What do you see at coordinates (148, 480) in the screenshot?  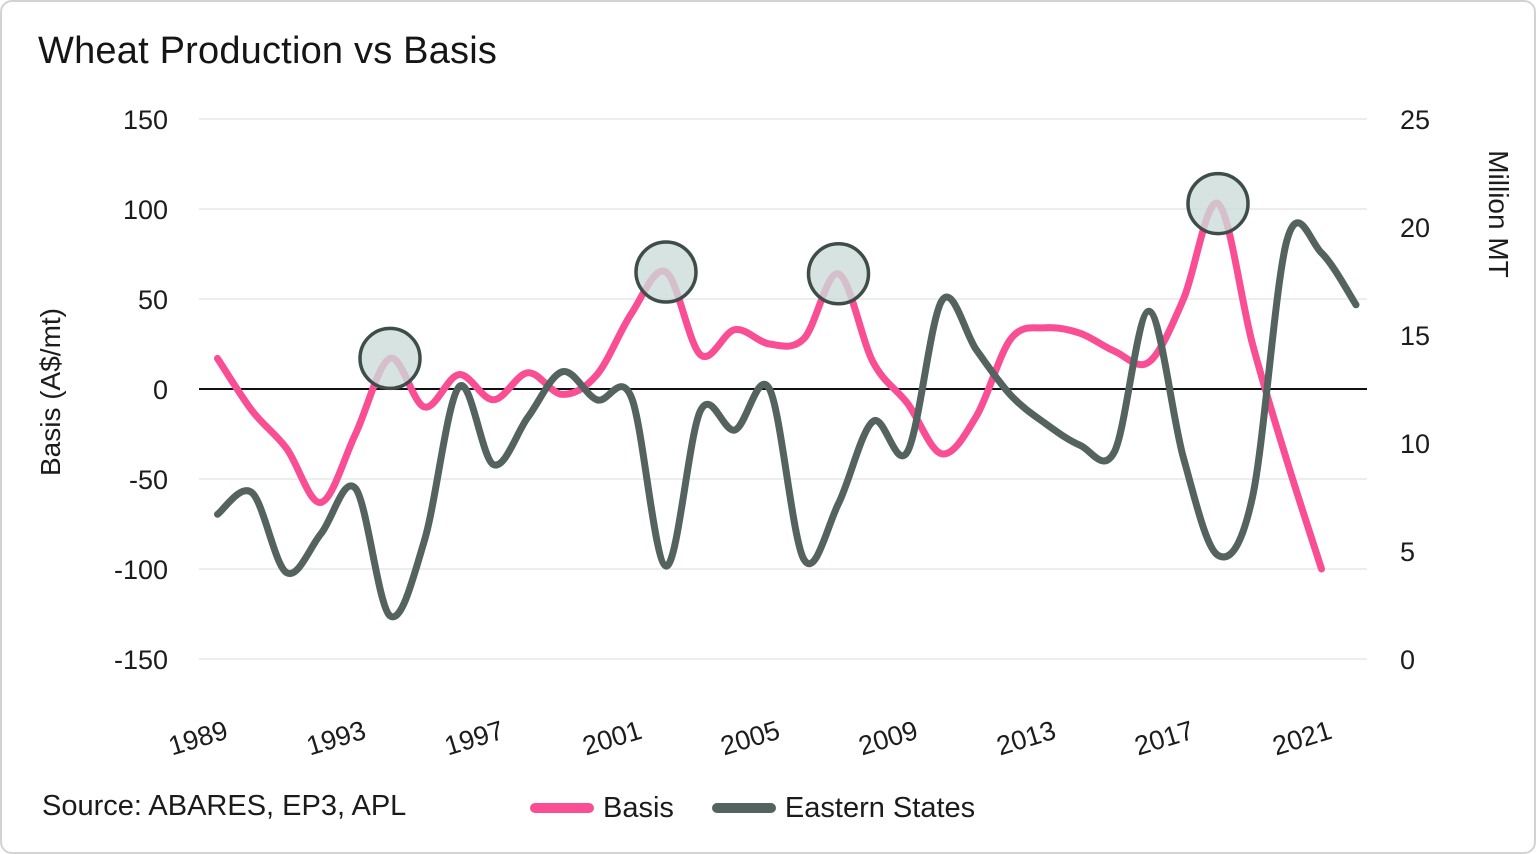 I see `y-left-tick-label: -50` at bounding box center [148, 480].